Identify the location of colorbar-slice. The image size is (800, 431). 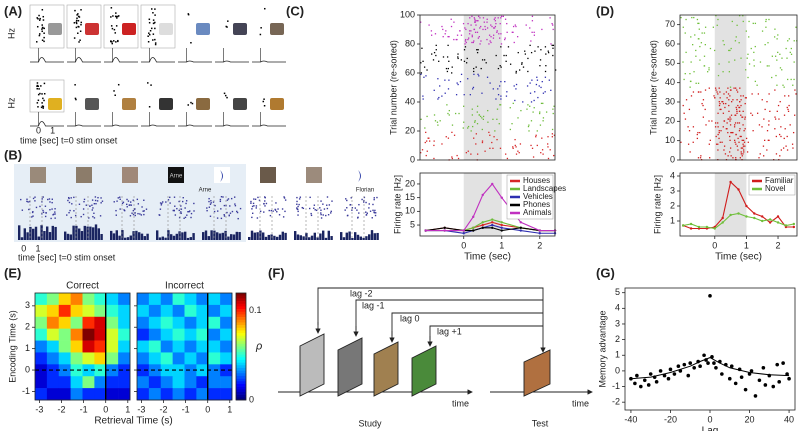
(241, 380).